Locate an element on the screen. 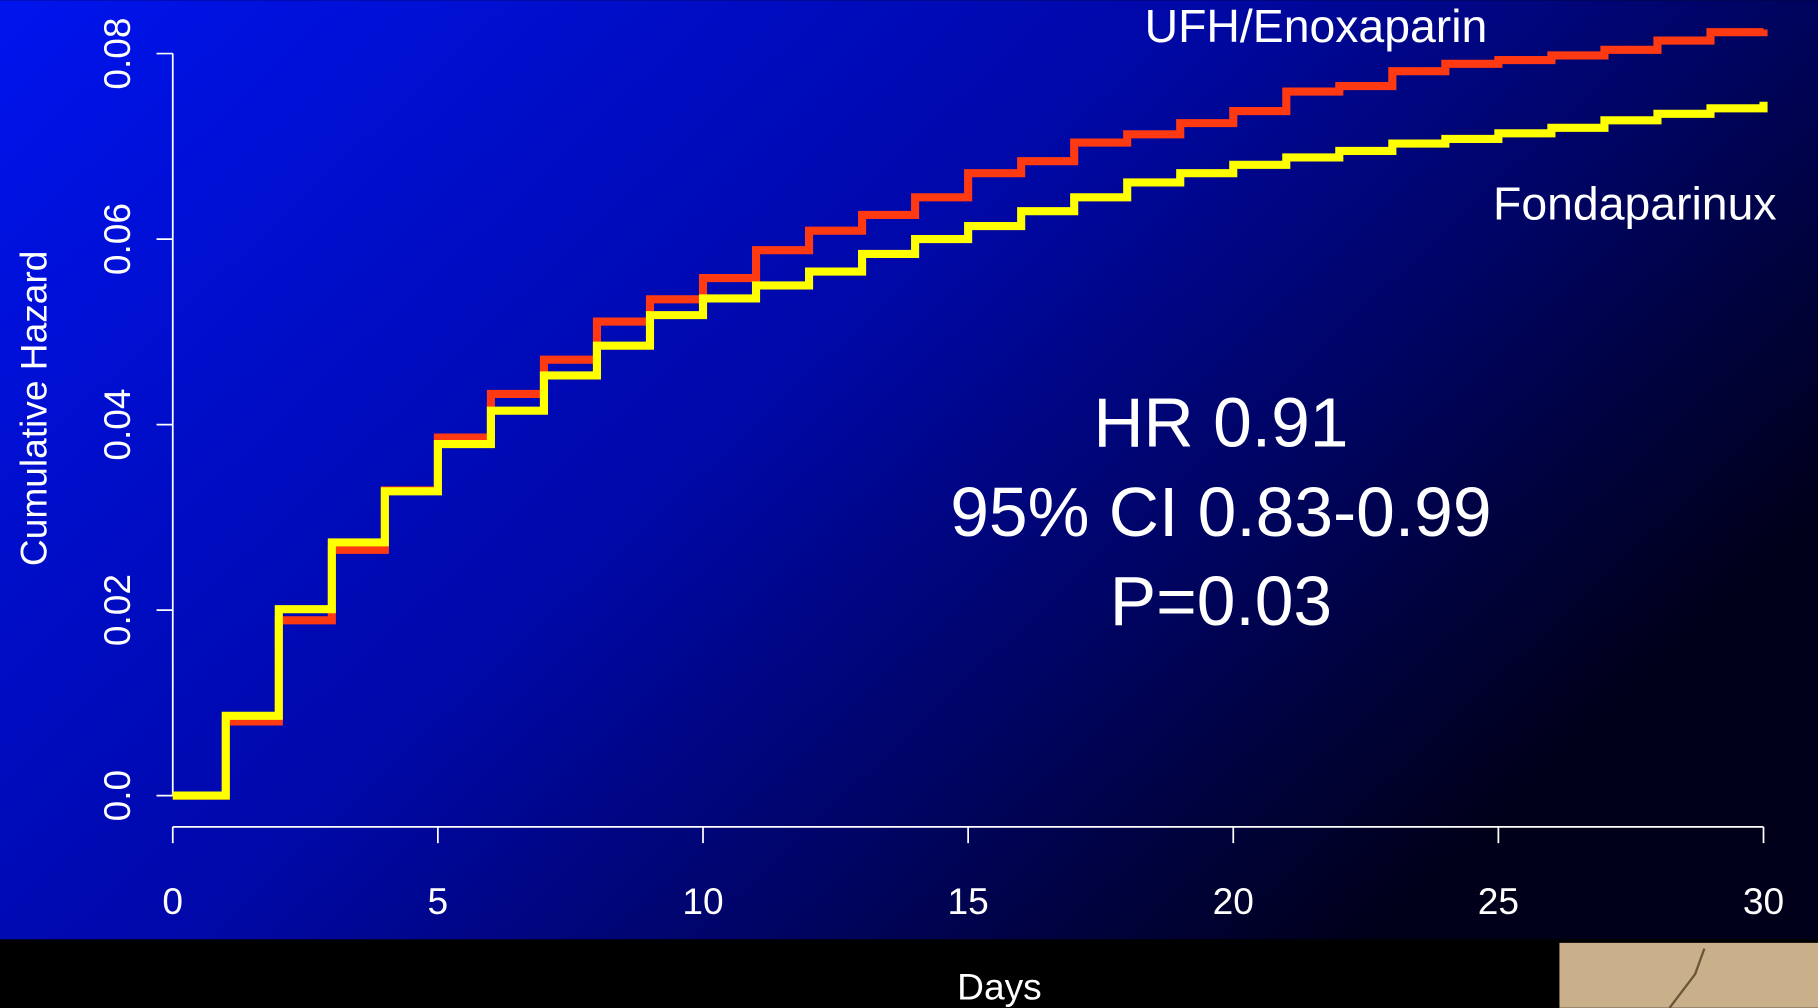  series-label: UFH/Enoxaparin is located at coordinates (1316, 26).